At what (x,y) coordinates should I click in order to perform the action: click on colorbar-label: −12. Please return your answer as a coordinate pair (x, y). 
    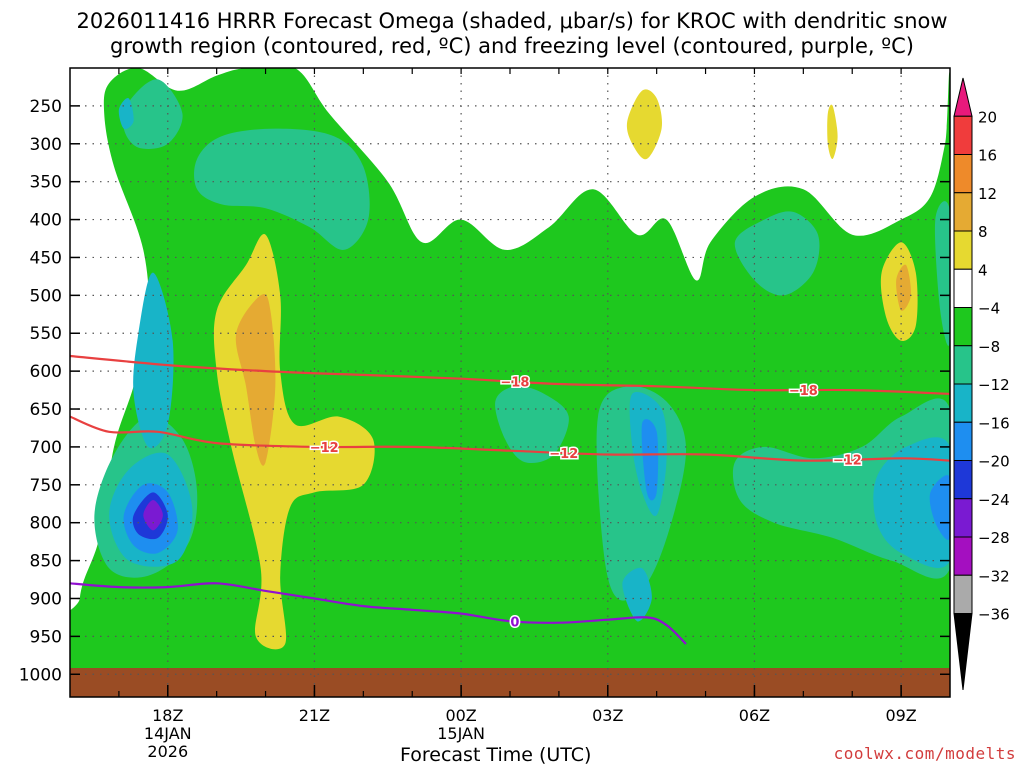
    Looking at the image, I should click on (994, 385).